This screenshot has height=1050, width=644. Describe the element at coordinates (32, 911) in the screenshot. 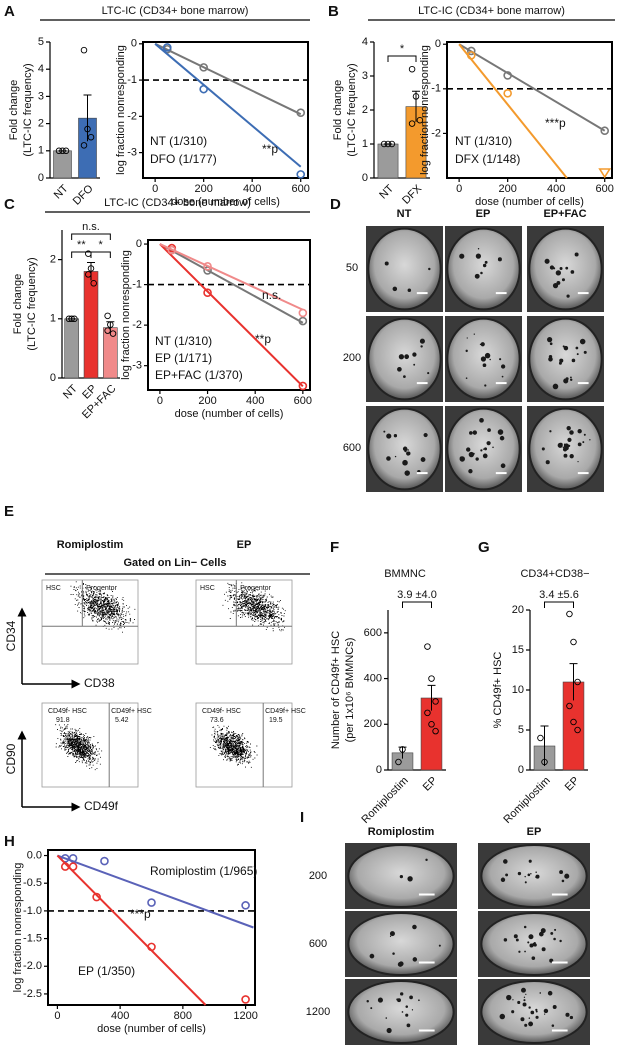

I see `y-tick-label: -1.0` at that location.